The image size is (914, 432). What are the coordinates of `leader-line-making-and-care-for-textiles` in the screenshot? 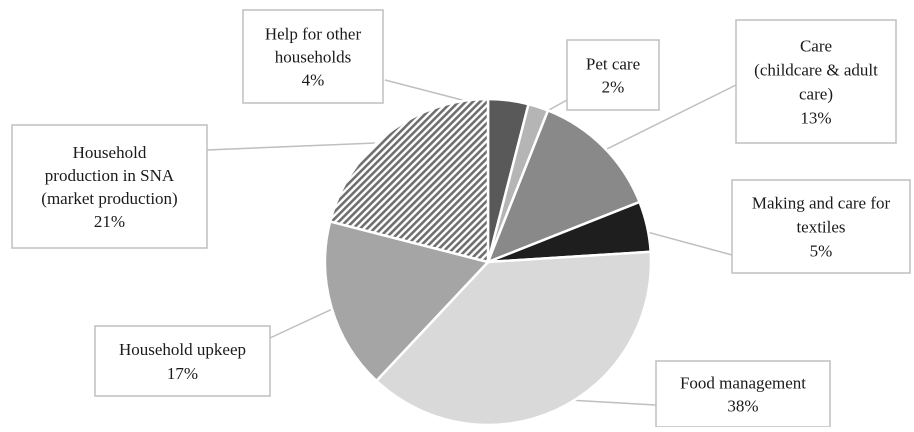 It's located at (684, 242).